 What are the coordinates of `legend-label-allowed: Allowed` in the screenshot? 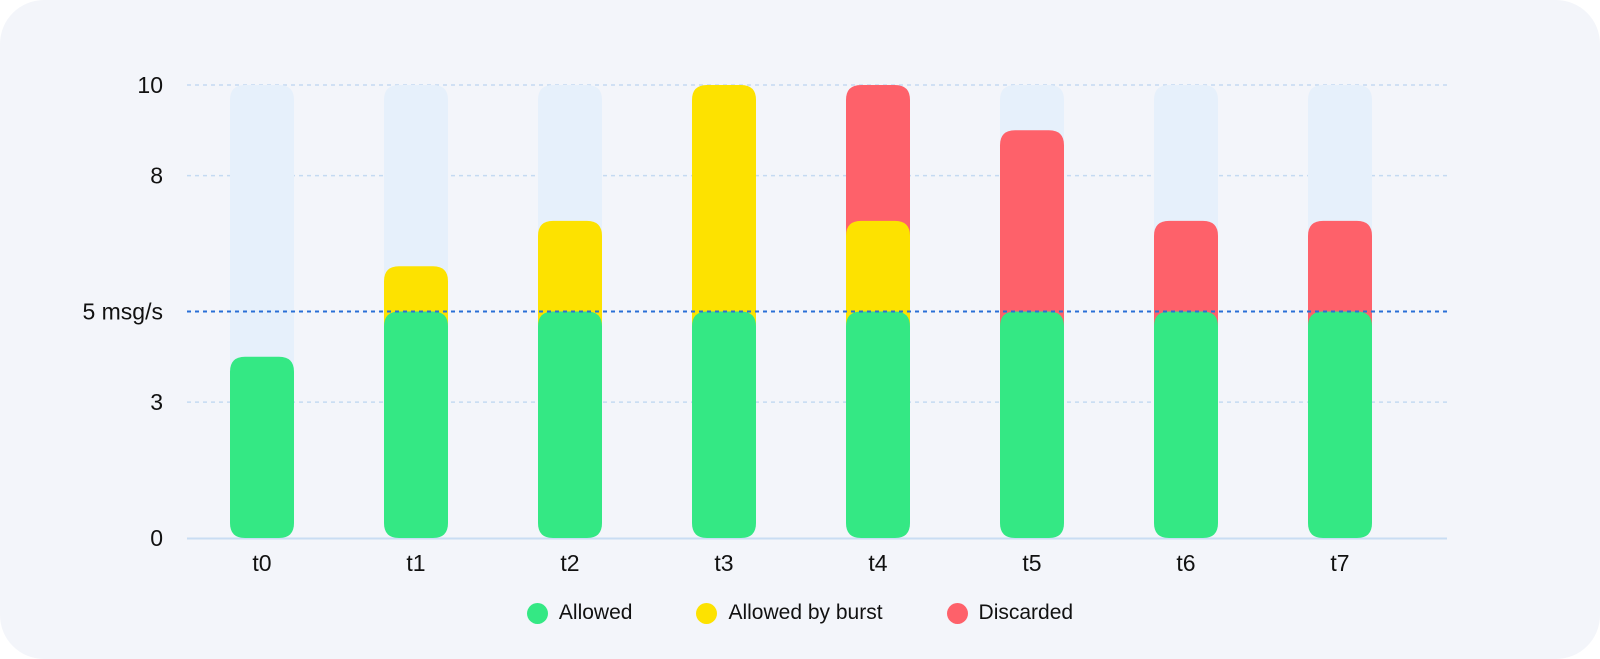 It's located at (595, 612).